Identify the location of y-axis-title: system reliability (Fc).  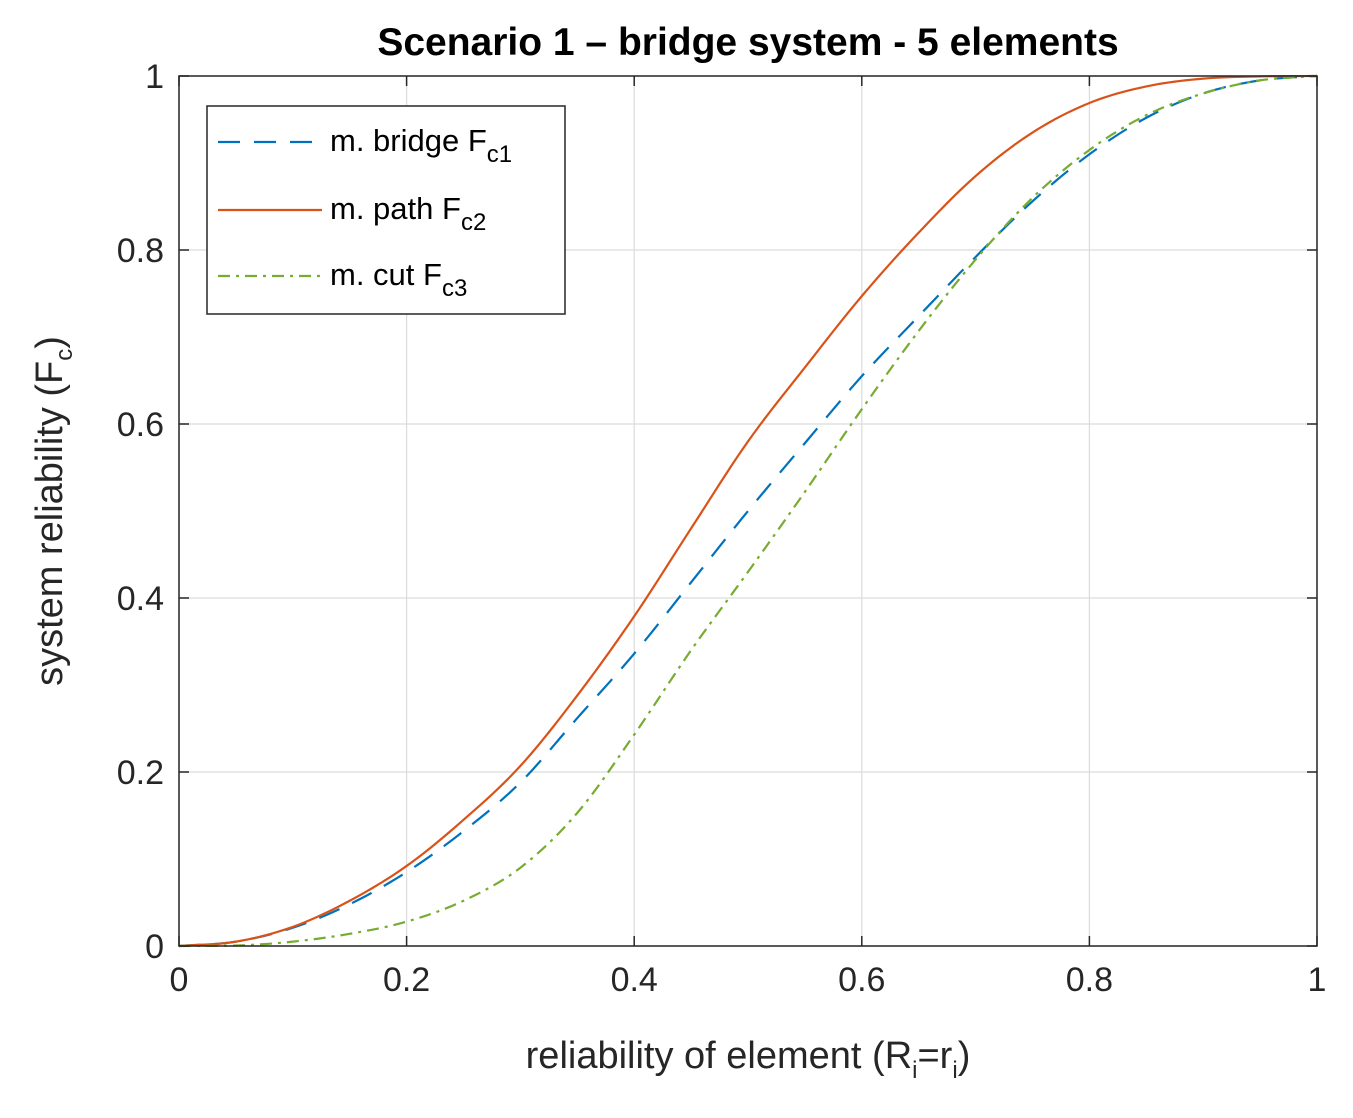
(53, 511).